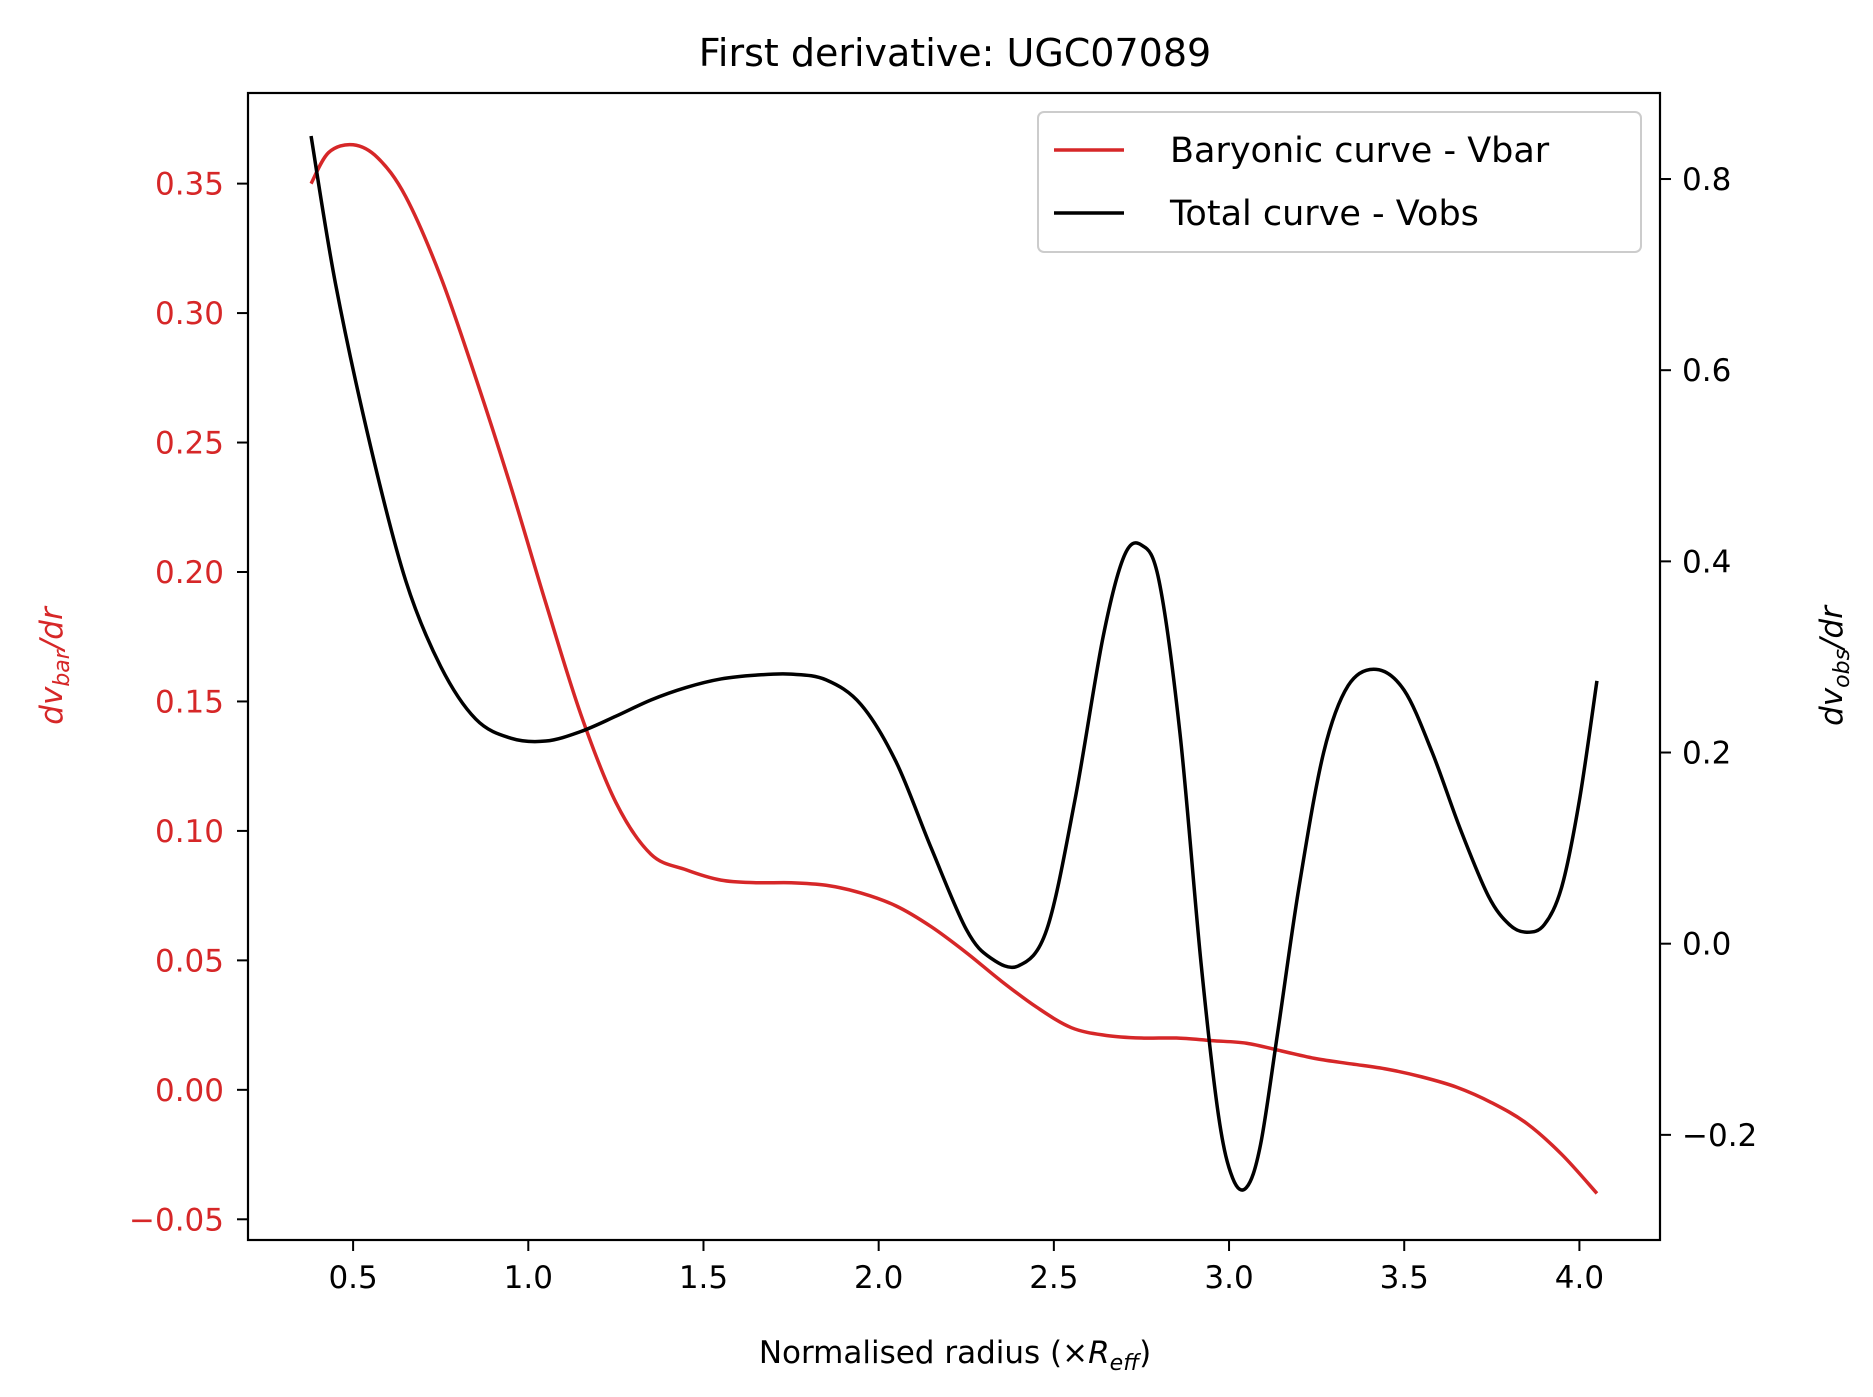 This screenshot has width=1873, height=1397. What do you see at coordinates (189, 573) in the screenshot?
I see `left-y-tick-label: 0.20` at bounding box center [189, 573].